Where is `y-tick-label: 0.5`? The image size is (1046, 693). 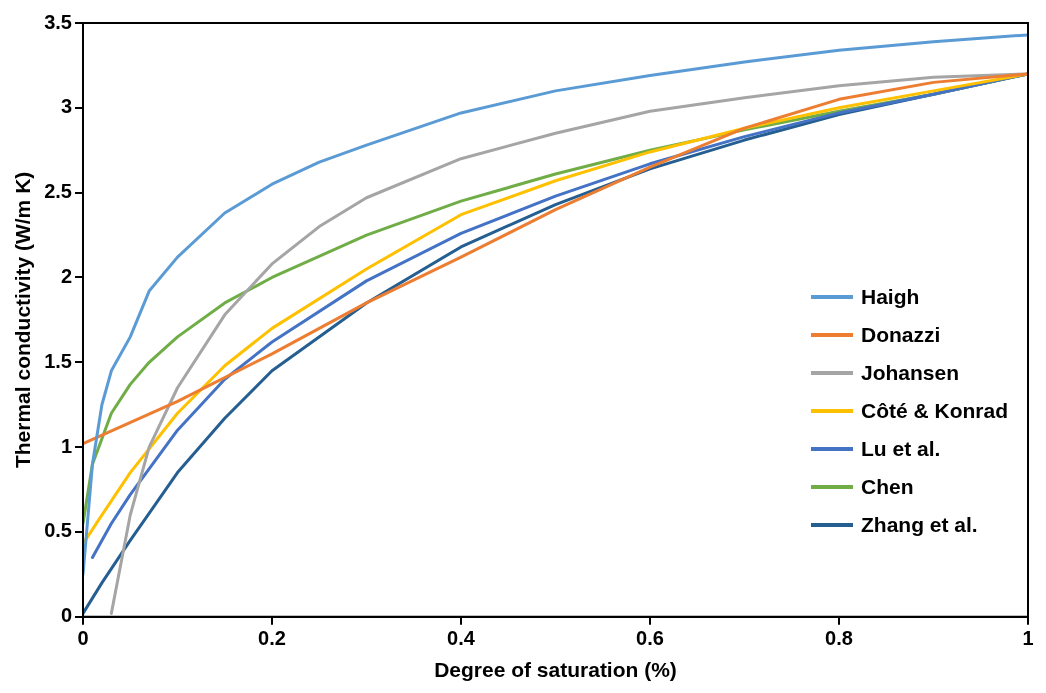 y-tick-label: 0.5 is located at coordinates (58, 530).